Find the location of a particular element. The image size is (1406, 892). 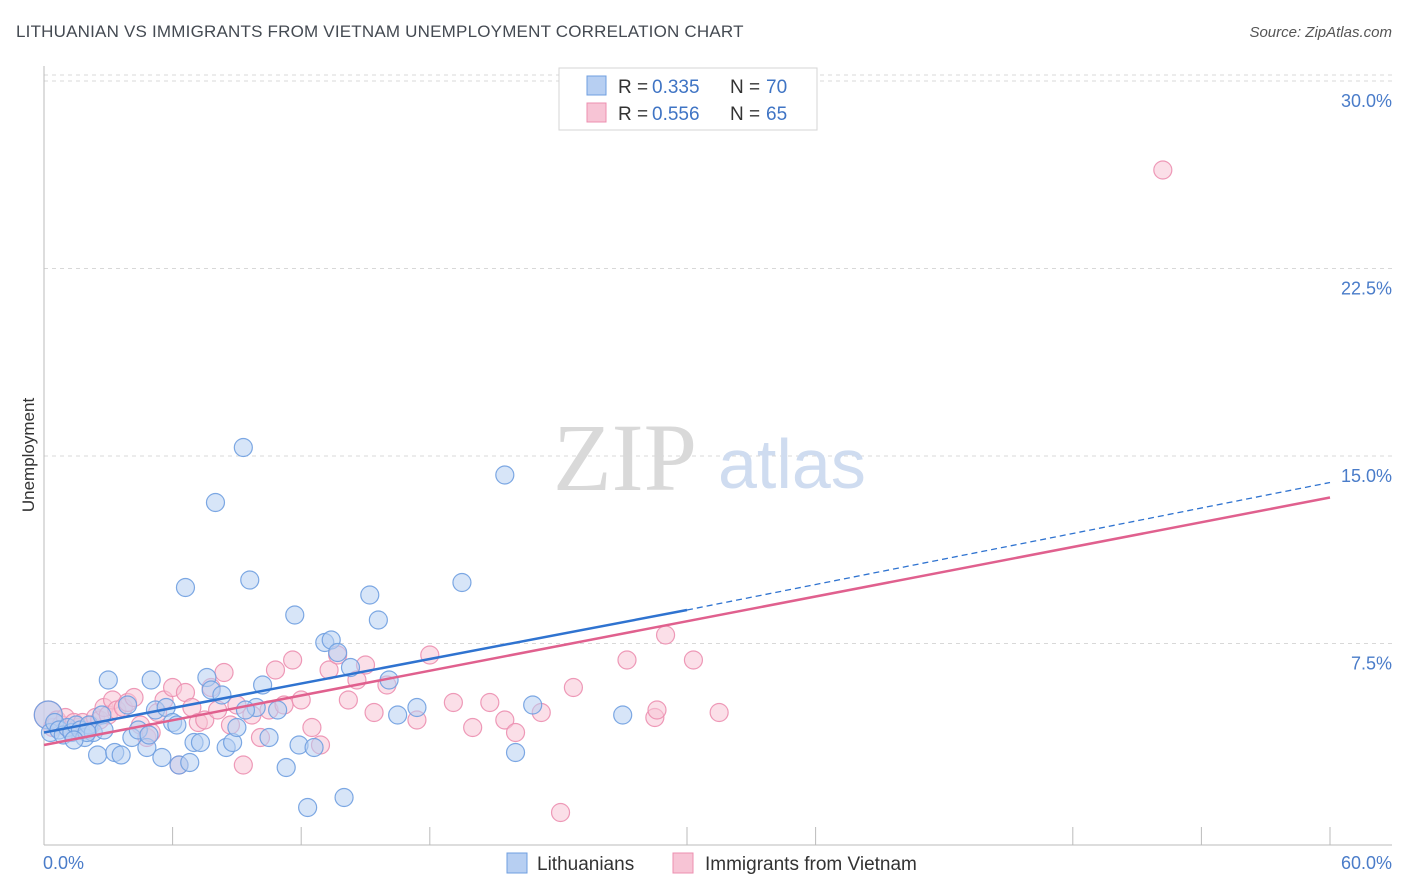

trend-line-lithuanians is located at coordinates (365, 671).